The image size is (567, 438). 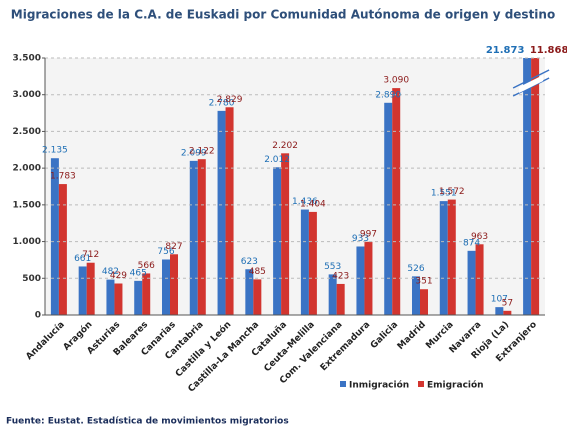 What do you see at coordinates (27, 59) in the screenshot?
I see `y-tick-label: 3.500` at bounding box center [27, 59].